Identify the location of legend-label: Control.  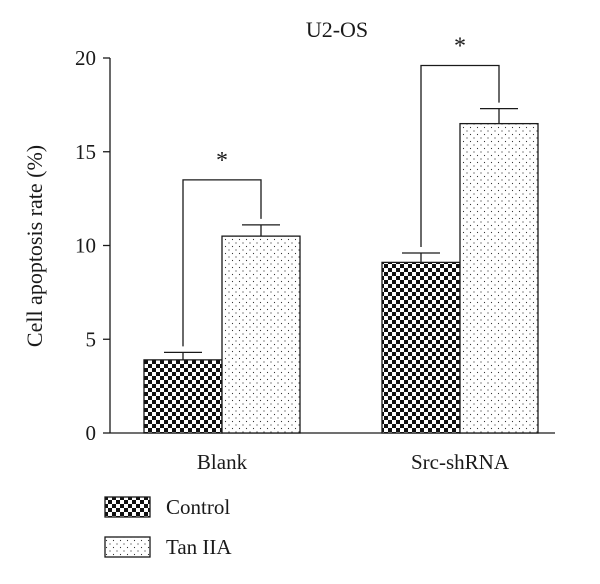
(198, 507).